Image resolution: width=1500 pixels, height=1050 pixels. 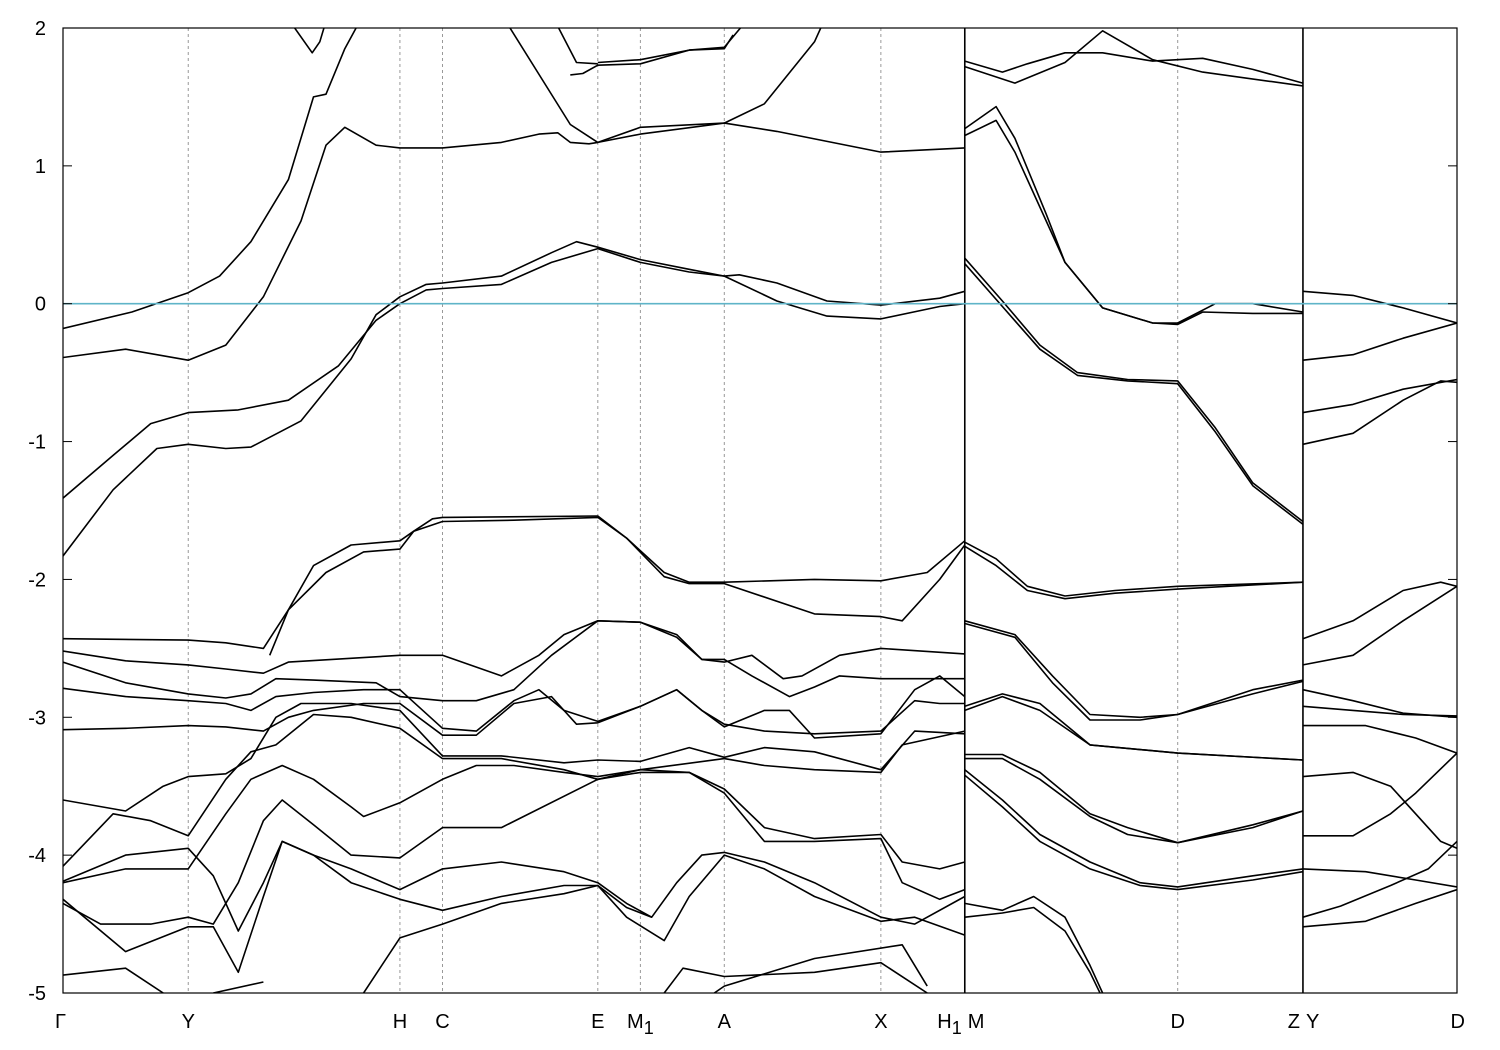 What do you see at coordinates (37, 856) in the screenshot?
I see `y-tick-label: -4` at bounding box center [37, 856].